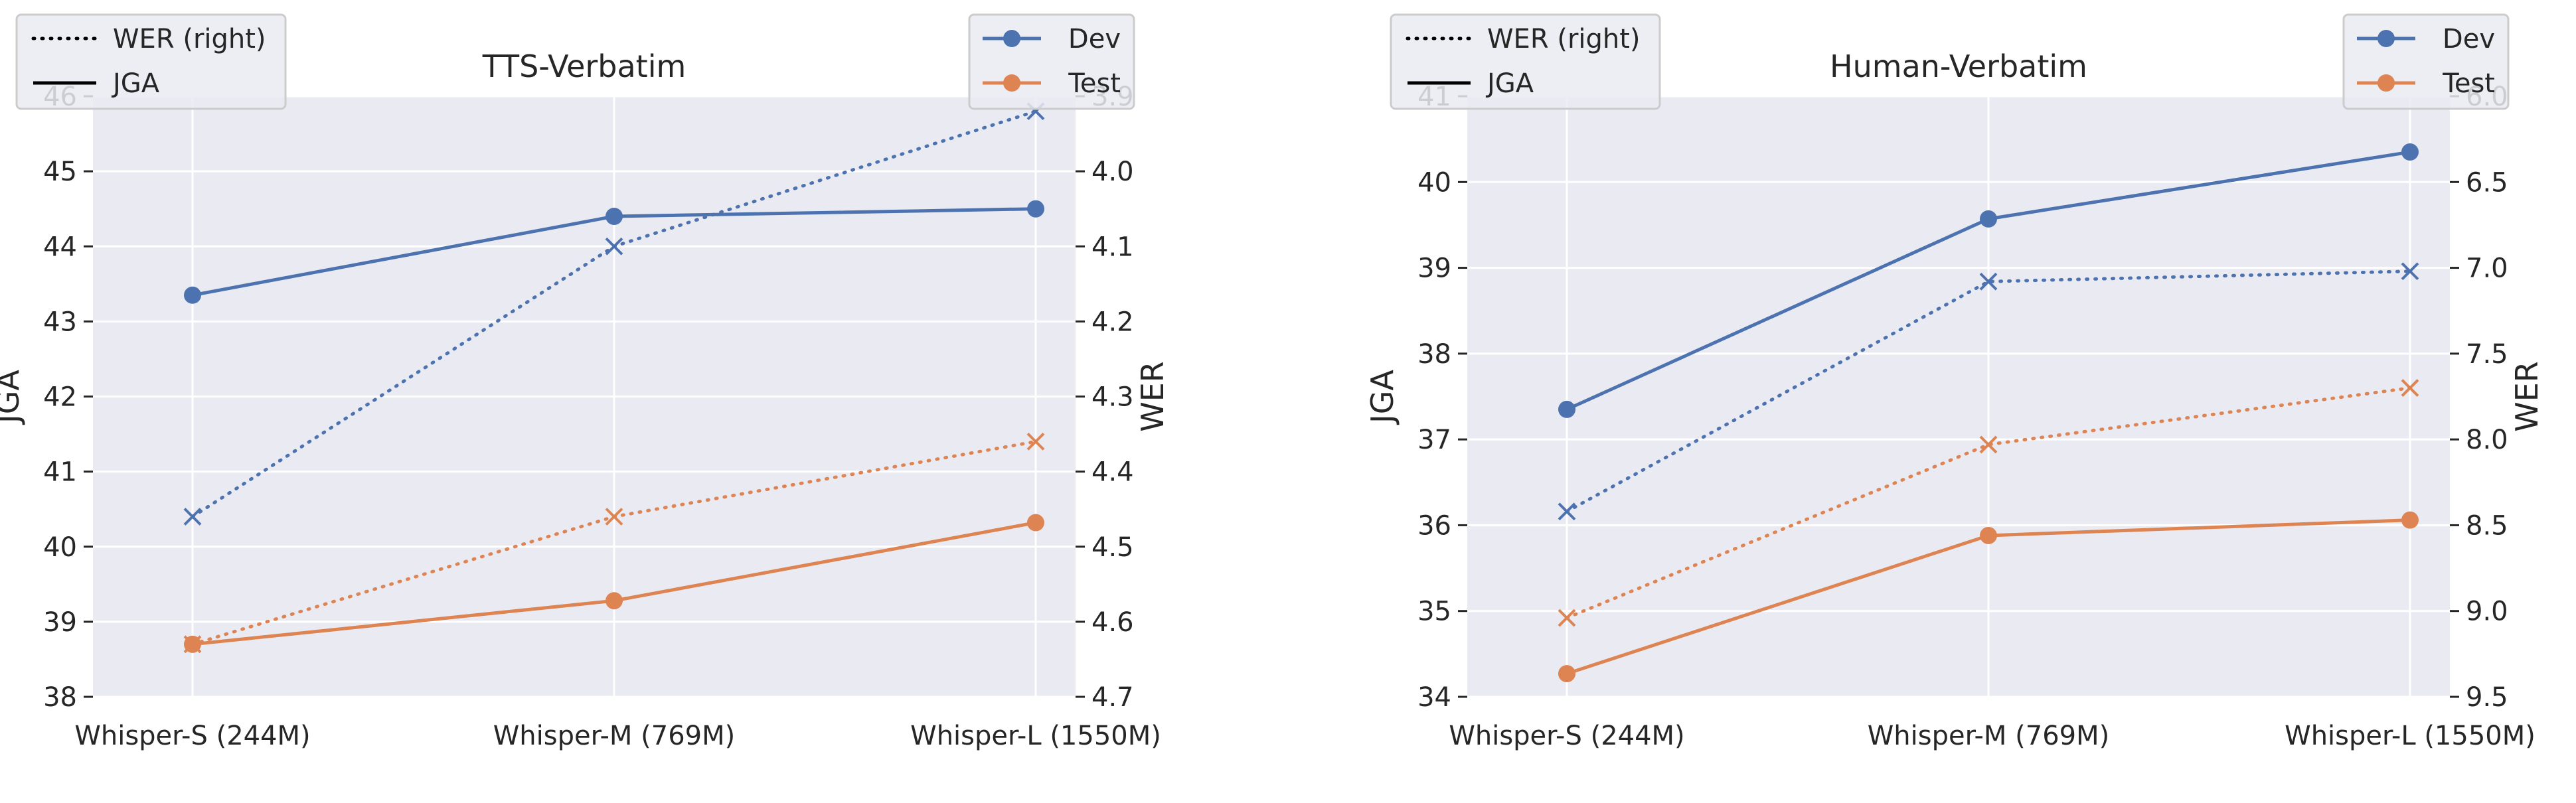 The image size is (2576, 803). What do you see at coordinates (584, 66) in the screenshot?
I see `chart-title: TTS-Verbatim` at bounding box center [584, 66].